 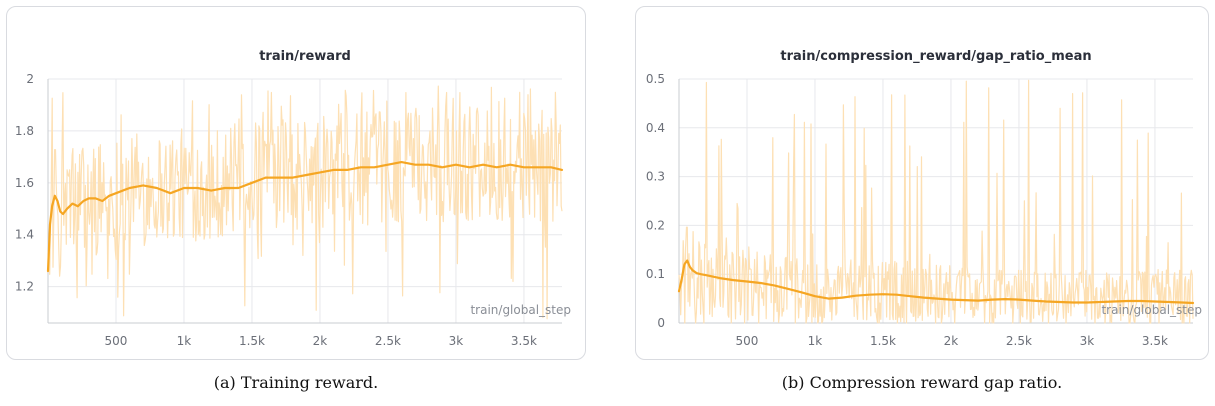 What do you see at coordinates (24, 287) in the screenshot?
I see `y-tick-label: 1.2` at bounding box center [24, 287].